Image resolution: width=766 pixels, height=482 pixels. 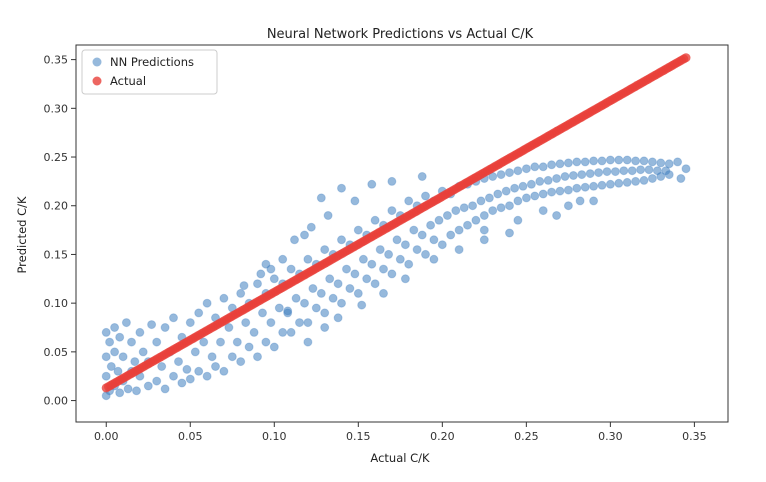 What do you see at coordinates (274, 436) in the screenshot?
I see `x-tick-label: 0.10` at bounding box center [274, 436].